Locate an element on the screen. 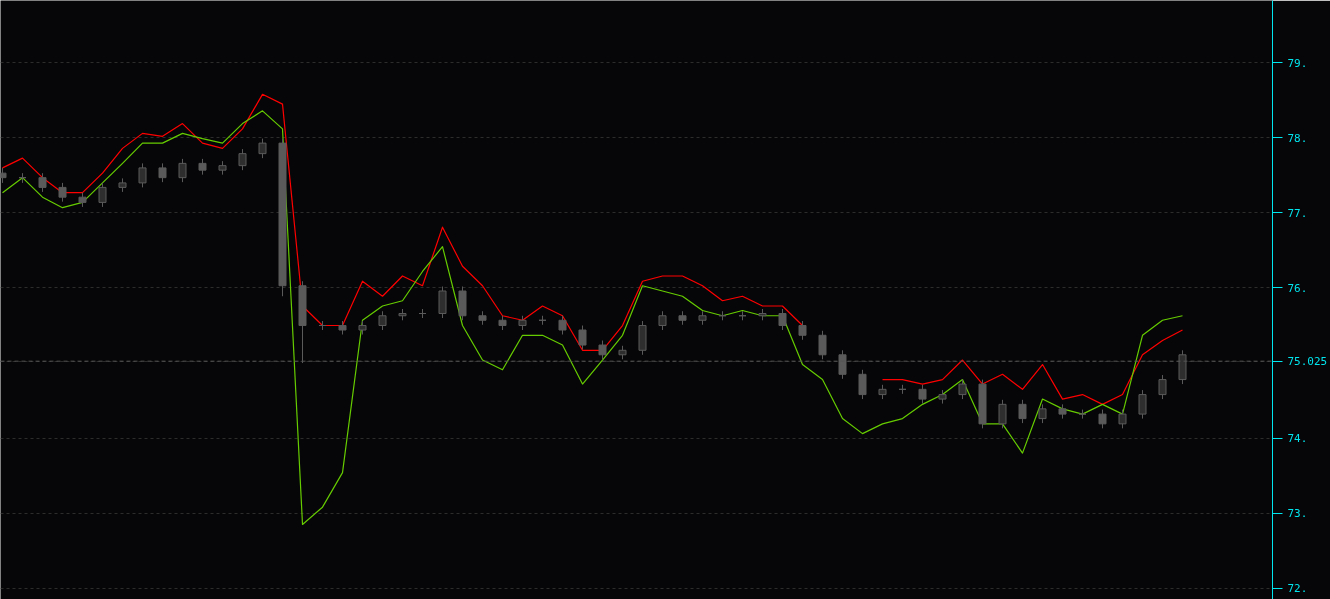  y-tick-label: 74. is located at coordinates (1297, 439).